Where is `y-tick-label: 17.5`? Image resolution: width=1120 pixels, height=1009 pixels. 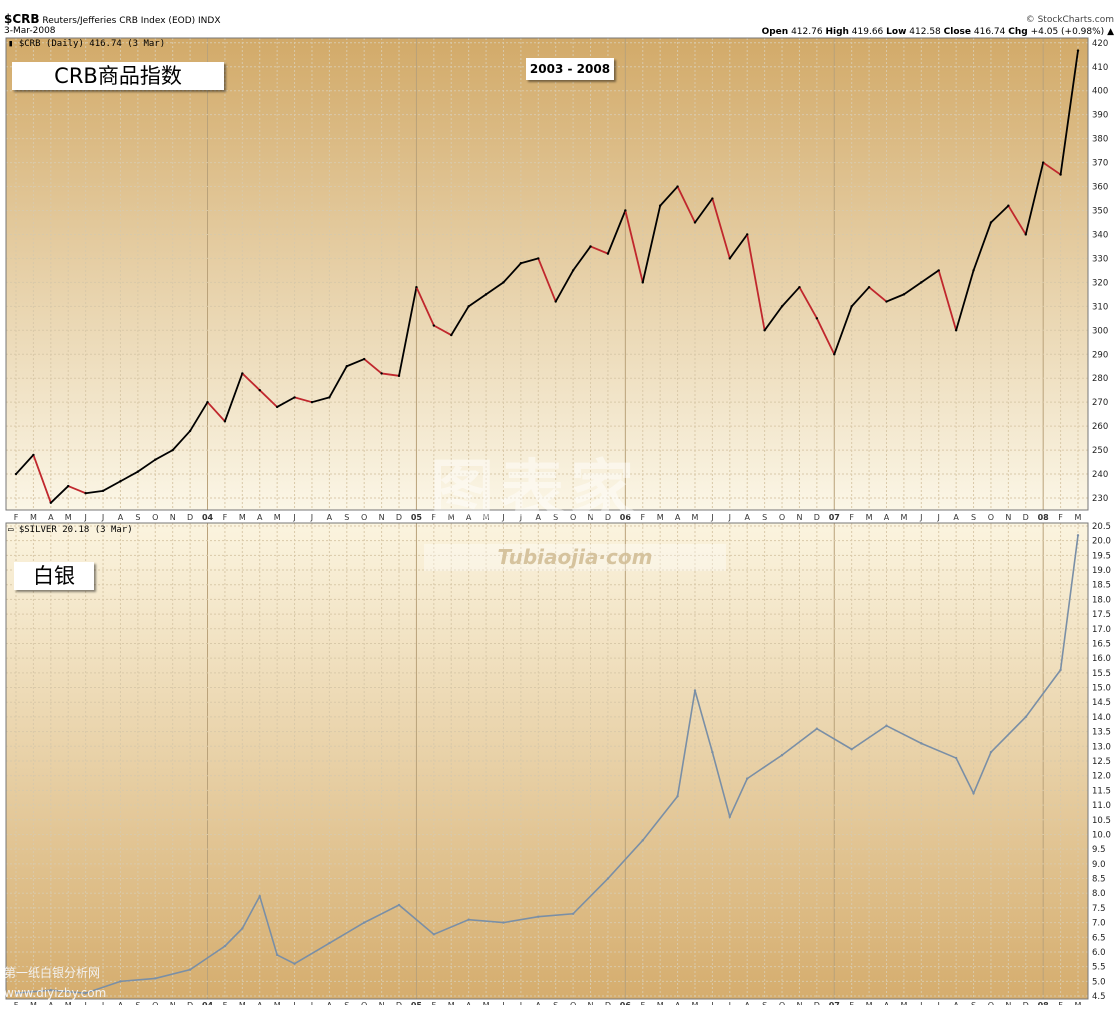 y-tick-label: 17.5 is located at coordinates (1101, 615).